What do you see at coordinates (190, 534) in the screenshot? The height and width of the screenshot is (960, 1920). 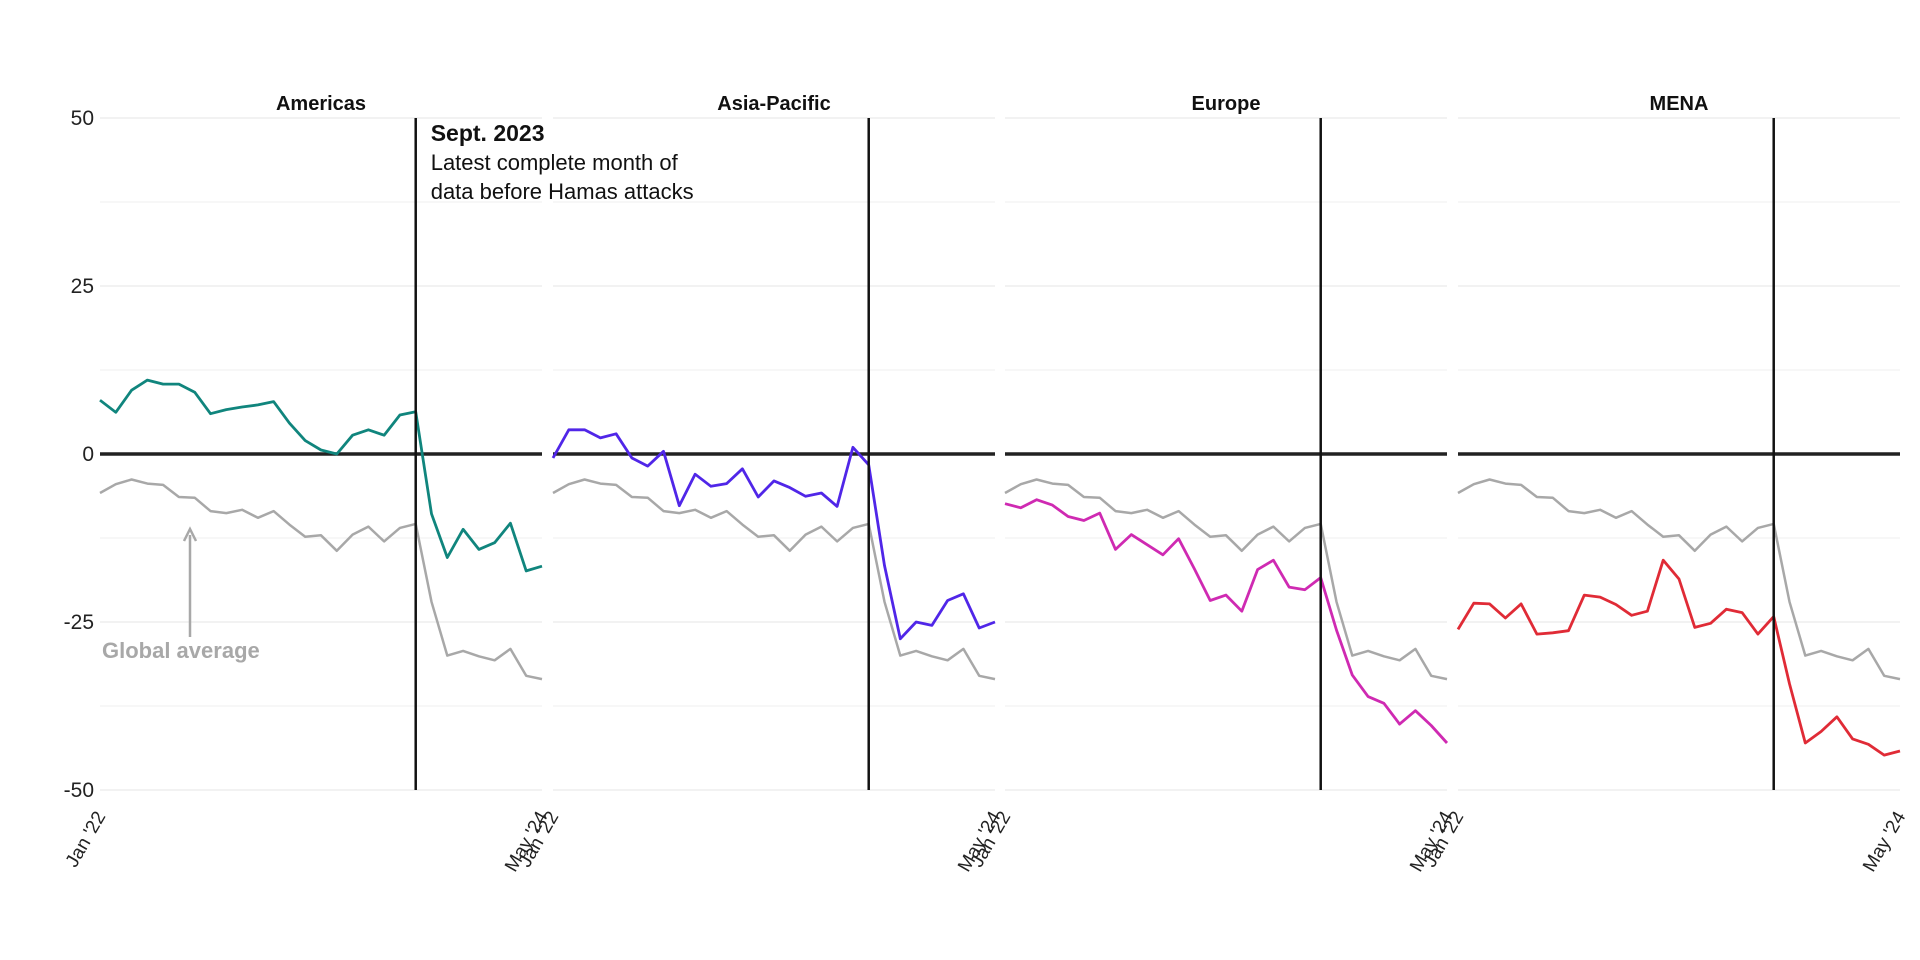 I see `arrow-head-icon` at bounding box center [190, 534].